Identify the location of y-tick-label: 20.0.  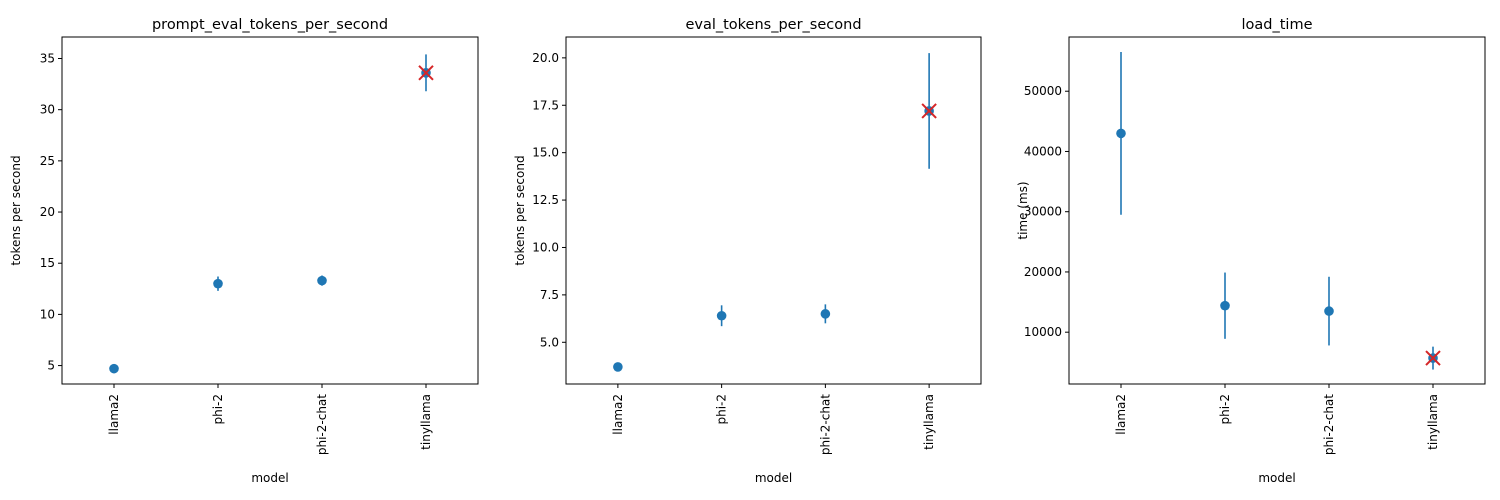
(545, 58).